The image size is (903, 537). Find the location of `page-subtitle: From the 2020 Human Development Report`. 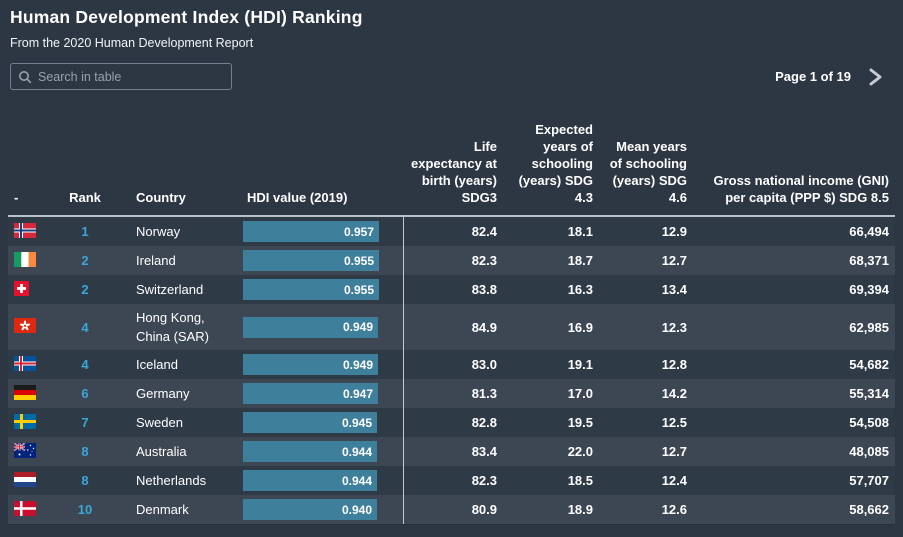

page-subtitle: From the 2020 Human Development Report is located at coordinates (132, 43).